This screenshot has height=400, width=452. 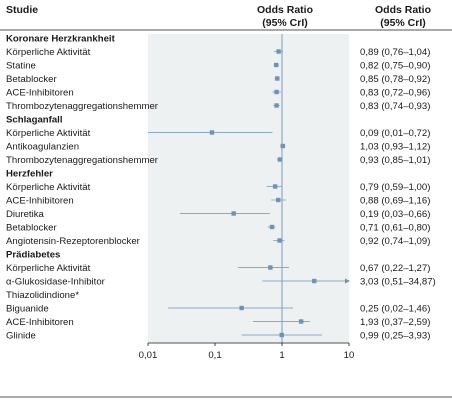 What do you see at coordinates (148, 355) in the screenshot?
I see `x-tick-label: 0,01` at bounding box center [148, 355].